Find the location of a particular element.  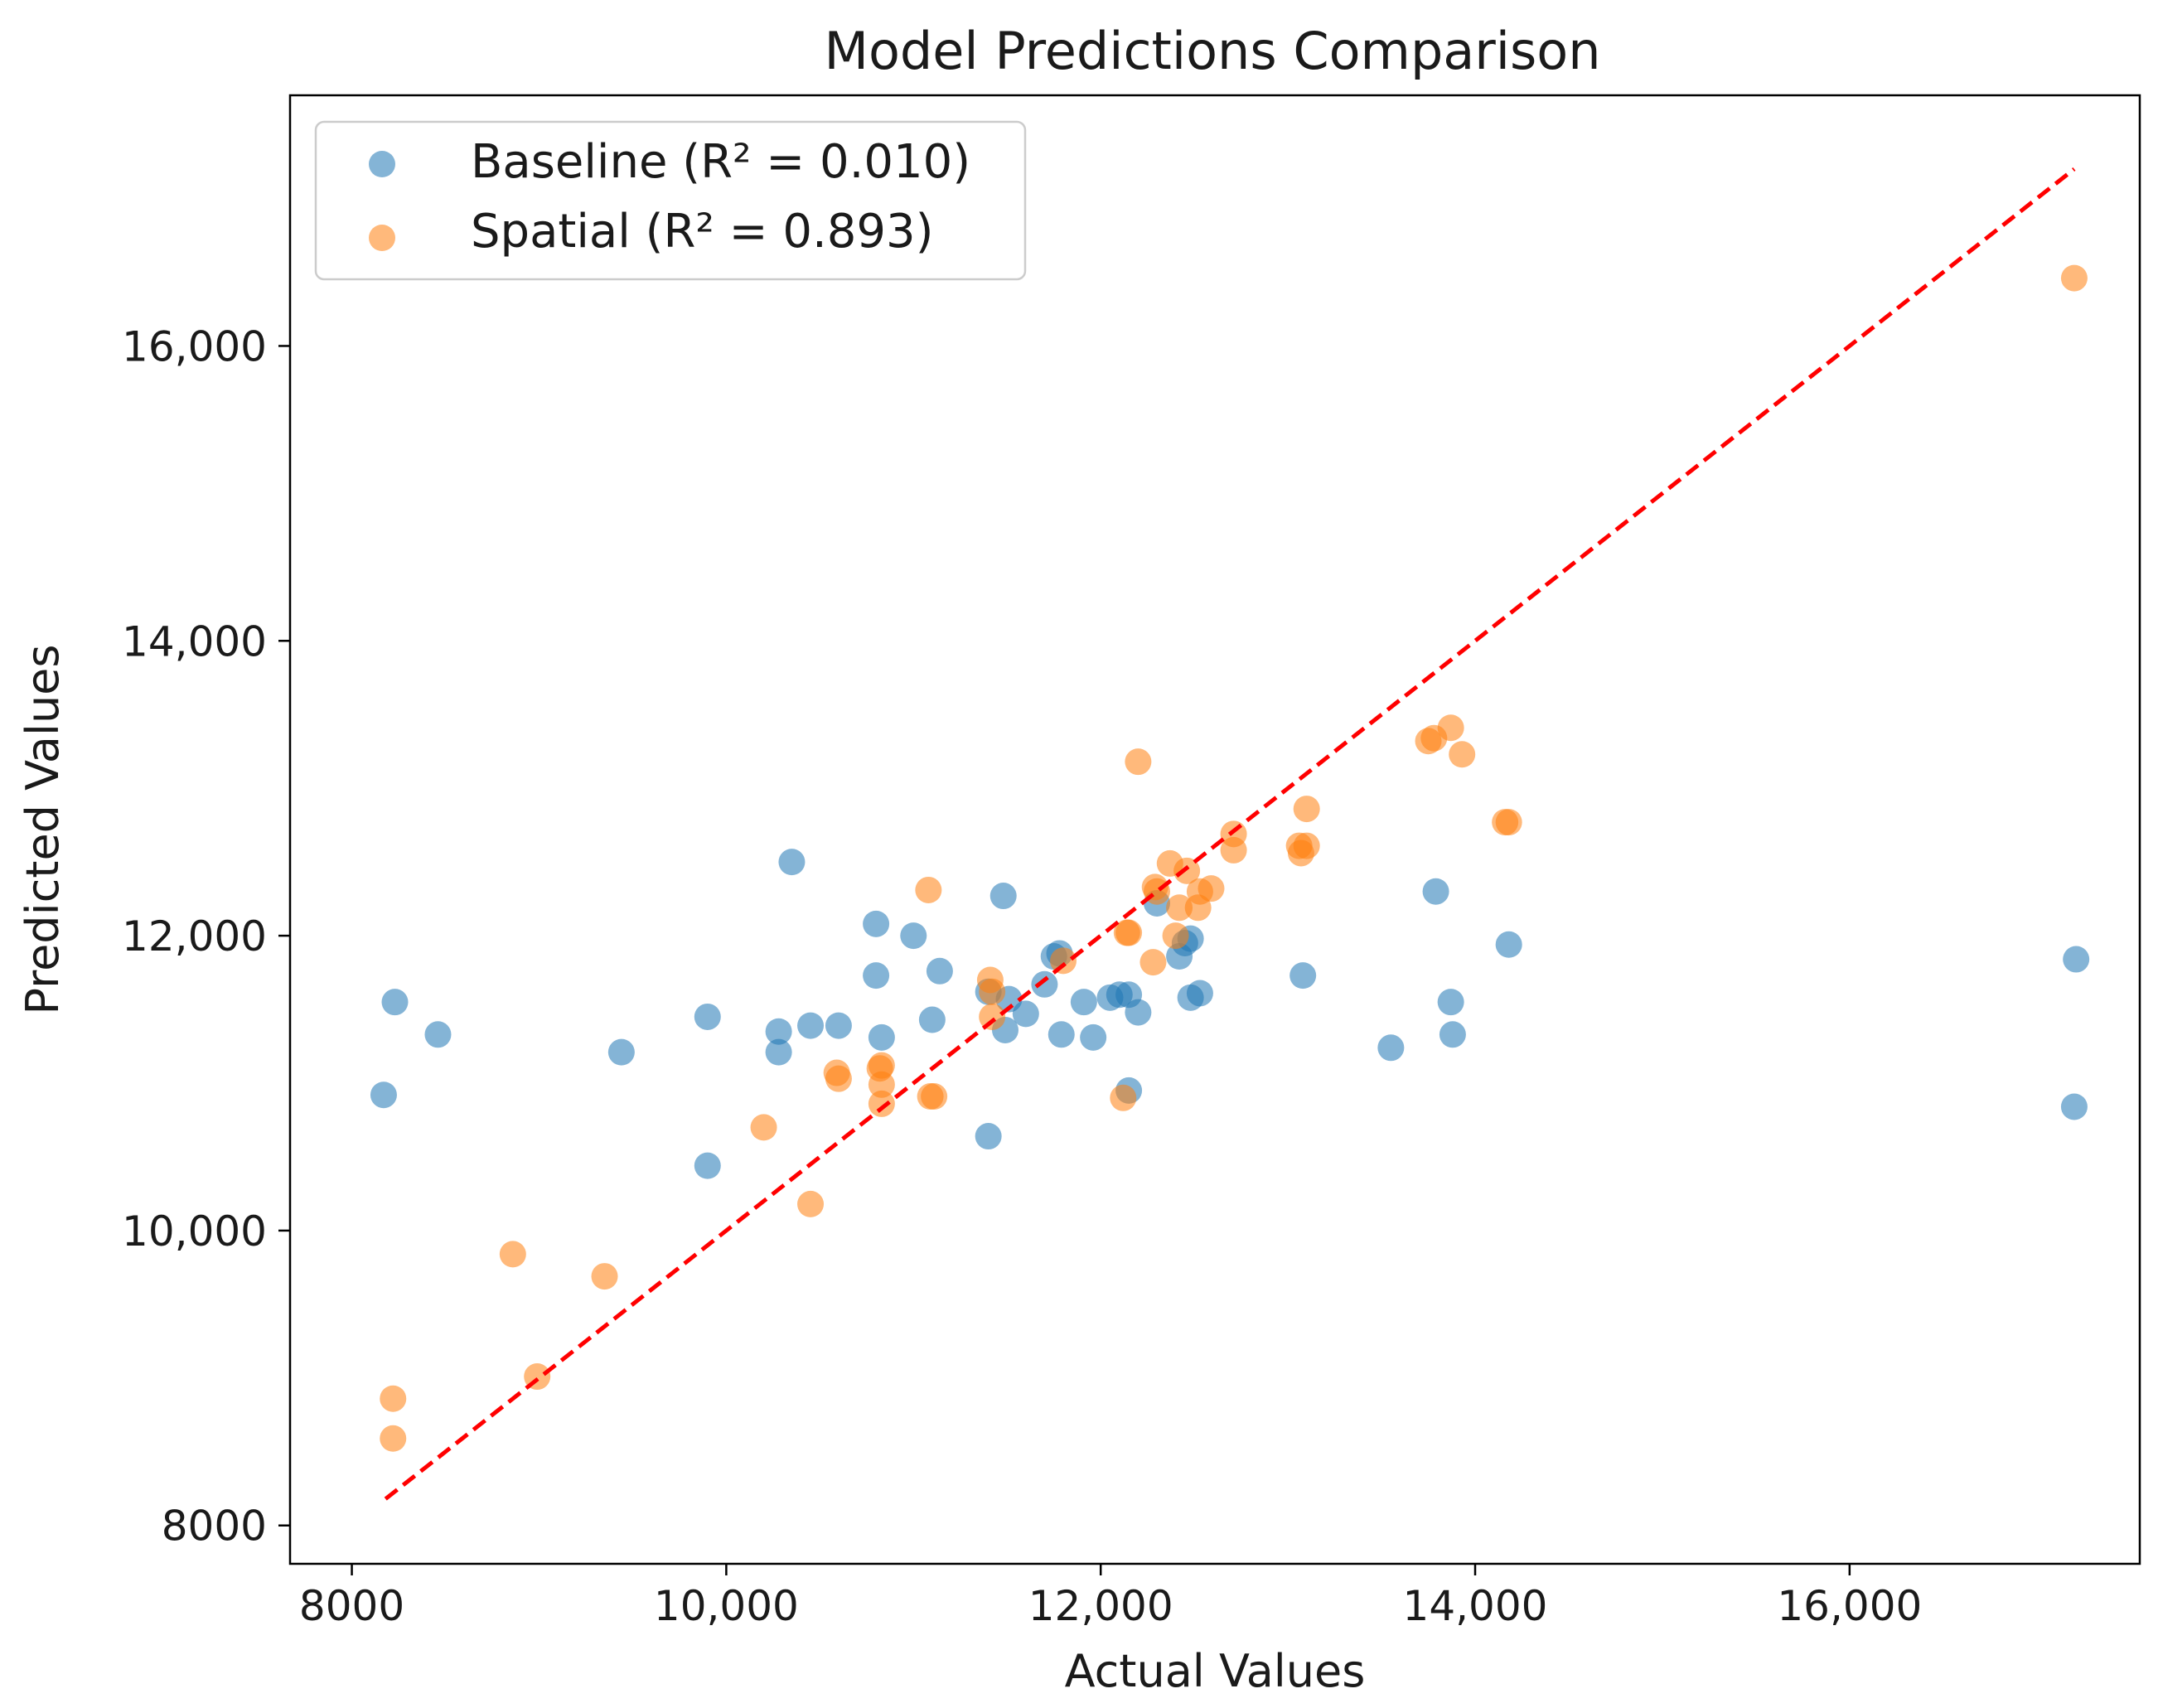

legend-frame is located at coordinates (670, 201).